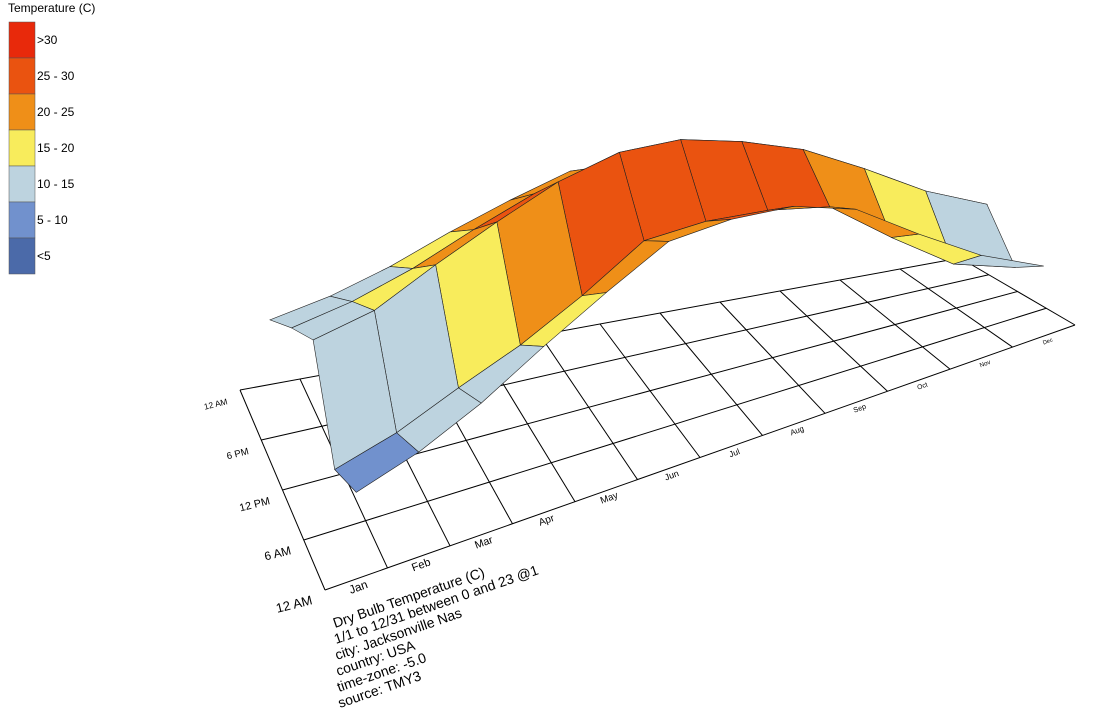 The height and width of the screenshot is (709, 1118). I want to click on legend-label: 5 - 10, so click(52, 220).